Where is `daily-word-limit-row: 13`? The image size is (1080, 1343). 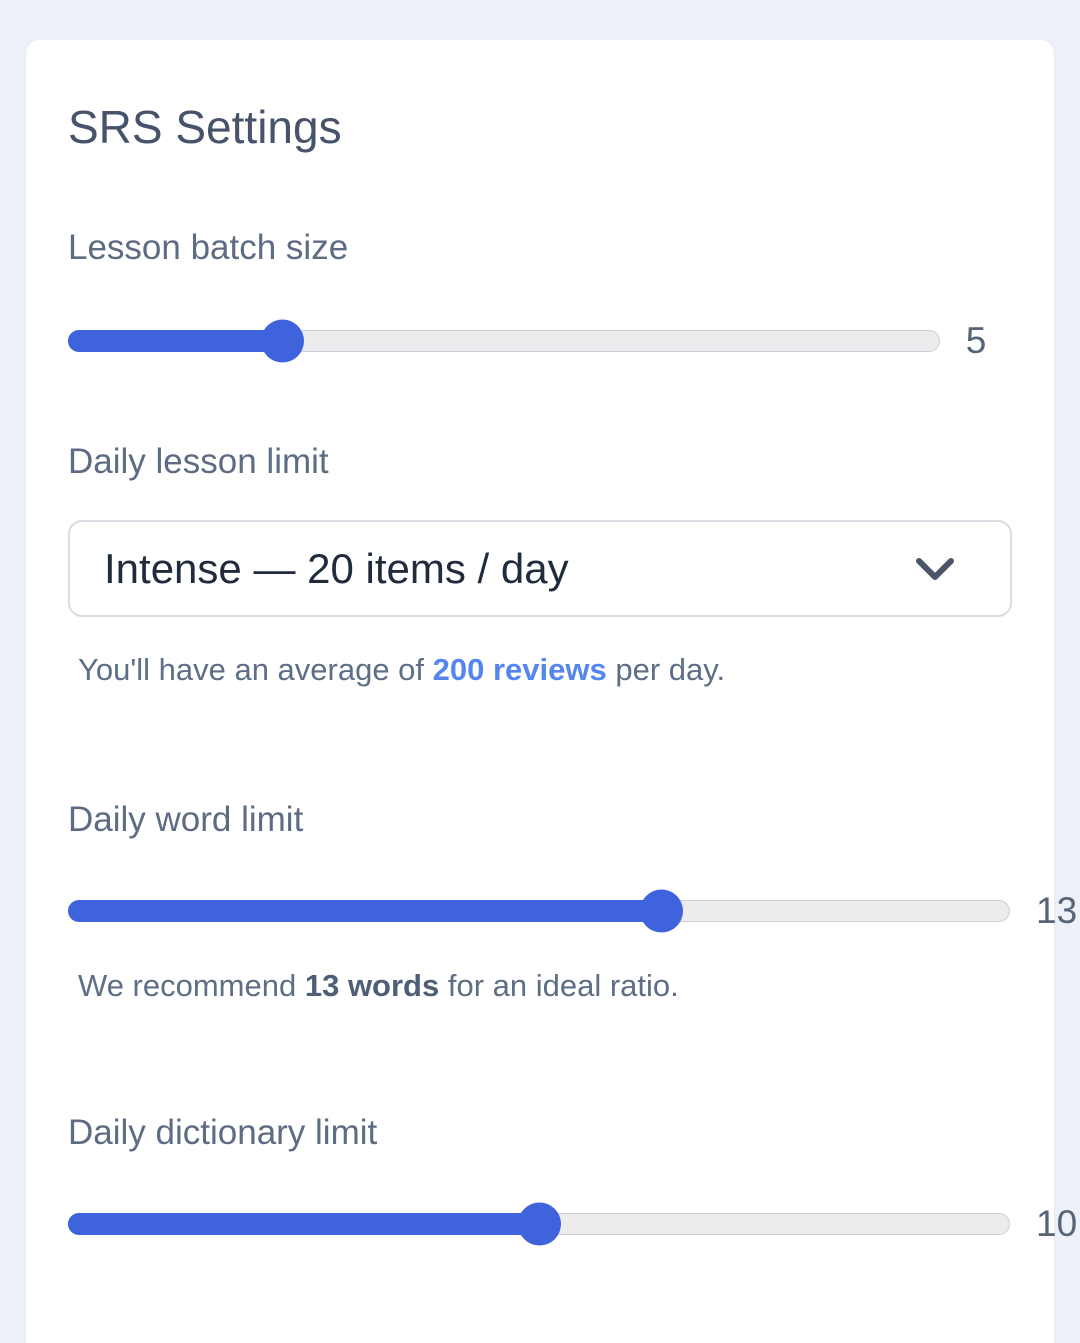
daily-word-limit-row: 13 is located at coordinates (574, 911).